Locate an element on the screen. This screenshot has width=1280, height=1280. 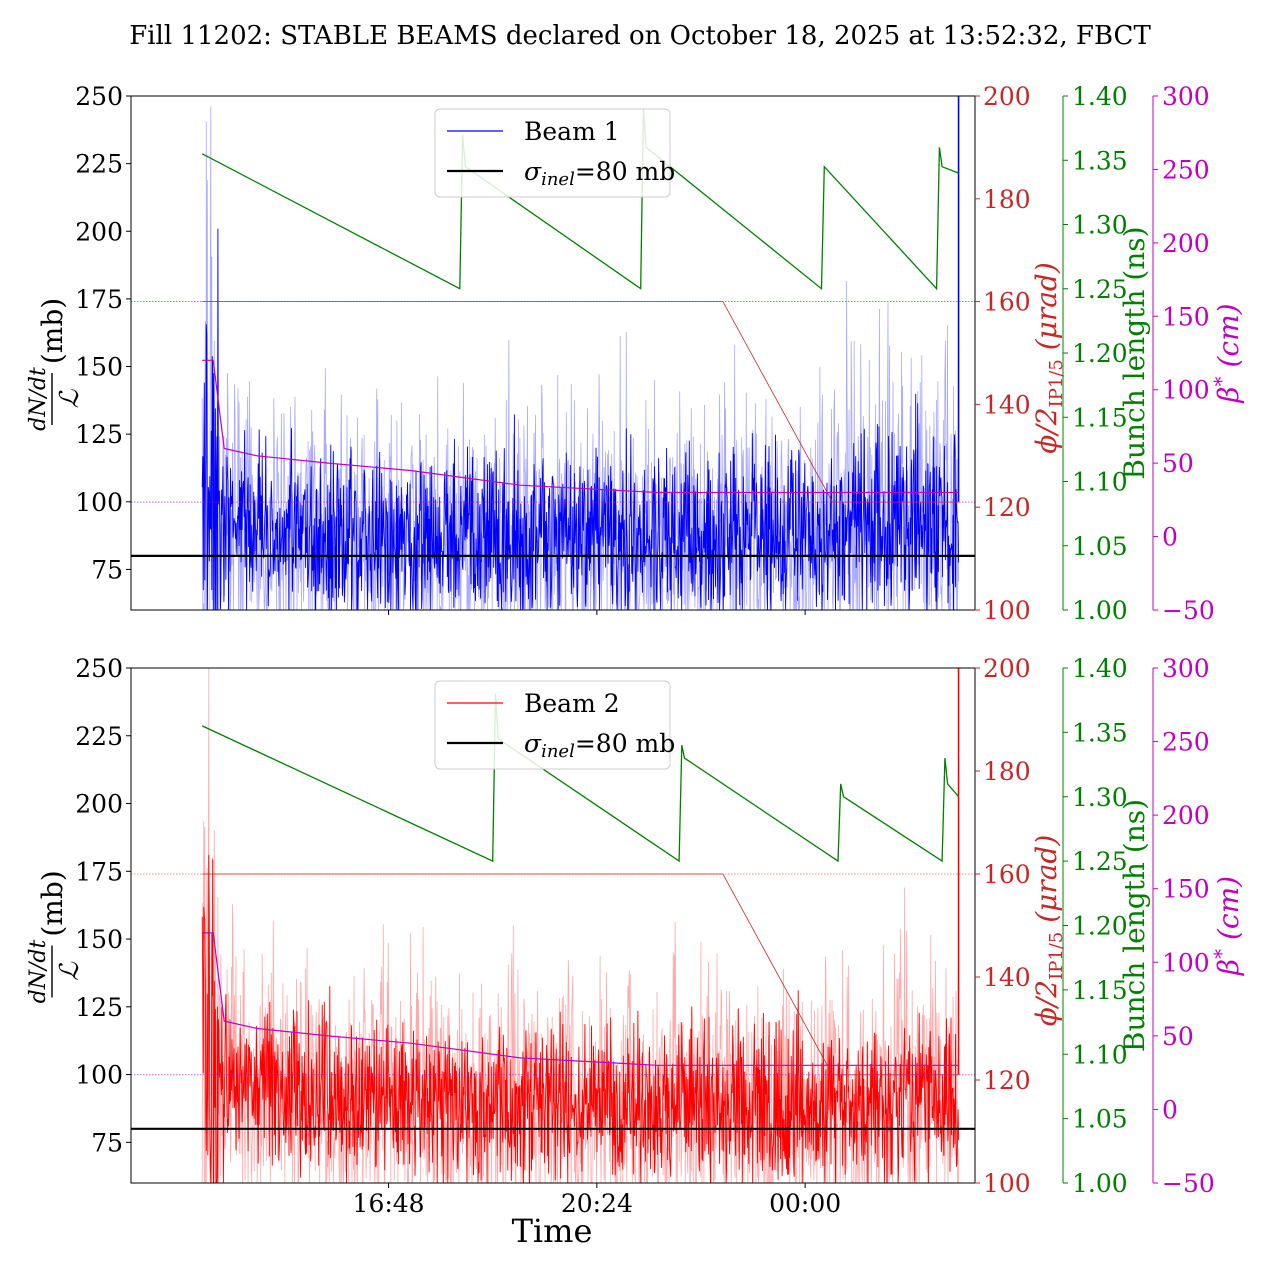
x-axis-label: Time is located at coordinates (552, 1231).